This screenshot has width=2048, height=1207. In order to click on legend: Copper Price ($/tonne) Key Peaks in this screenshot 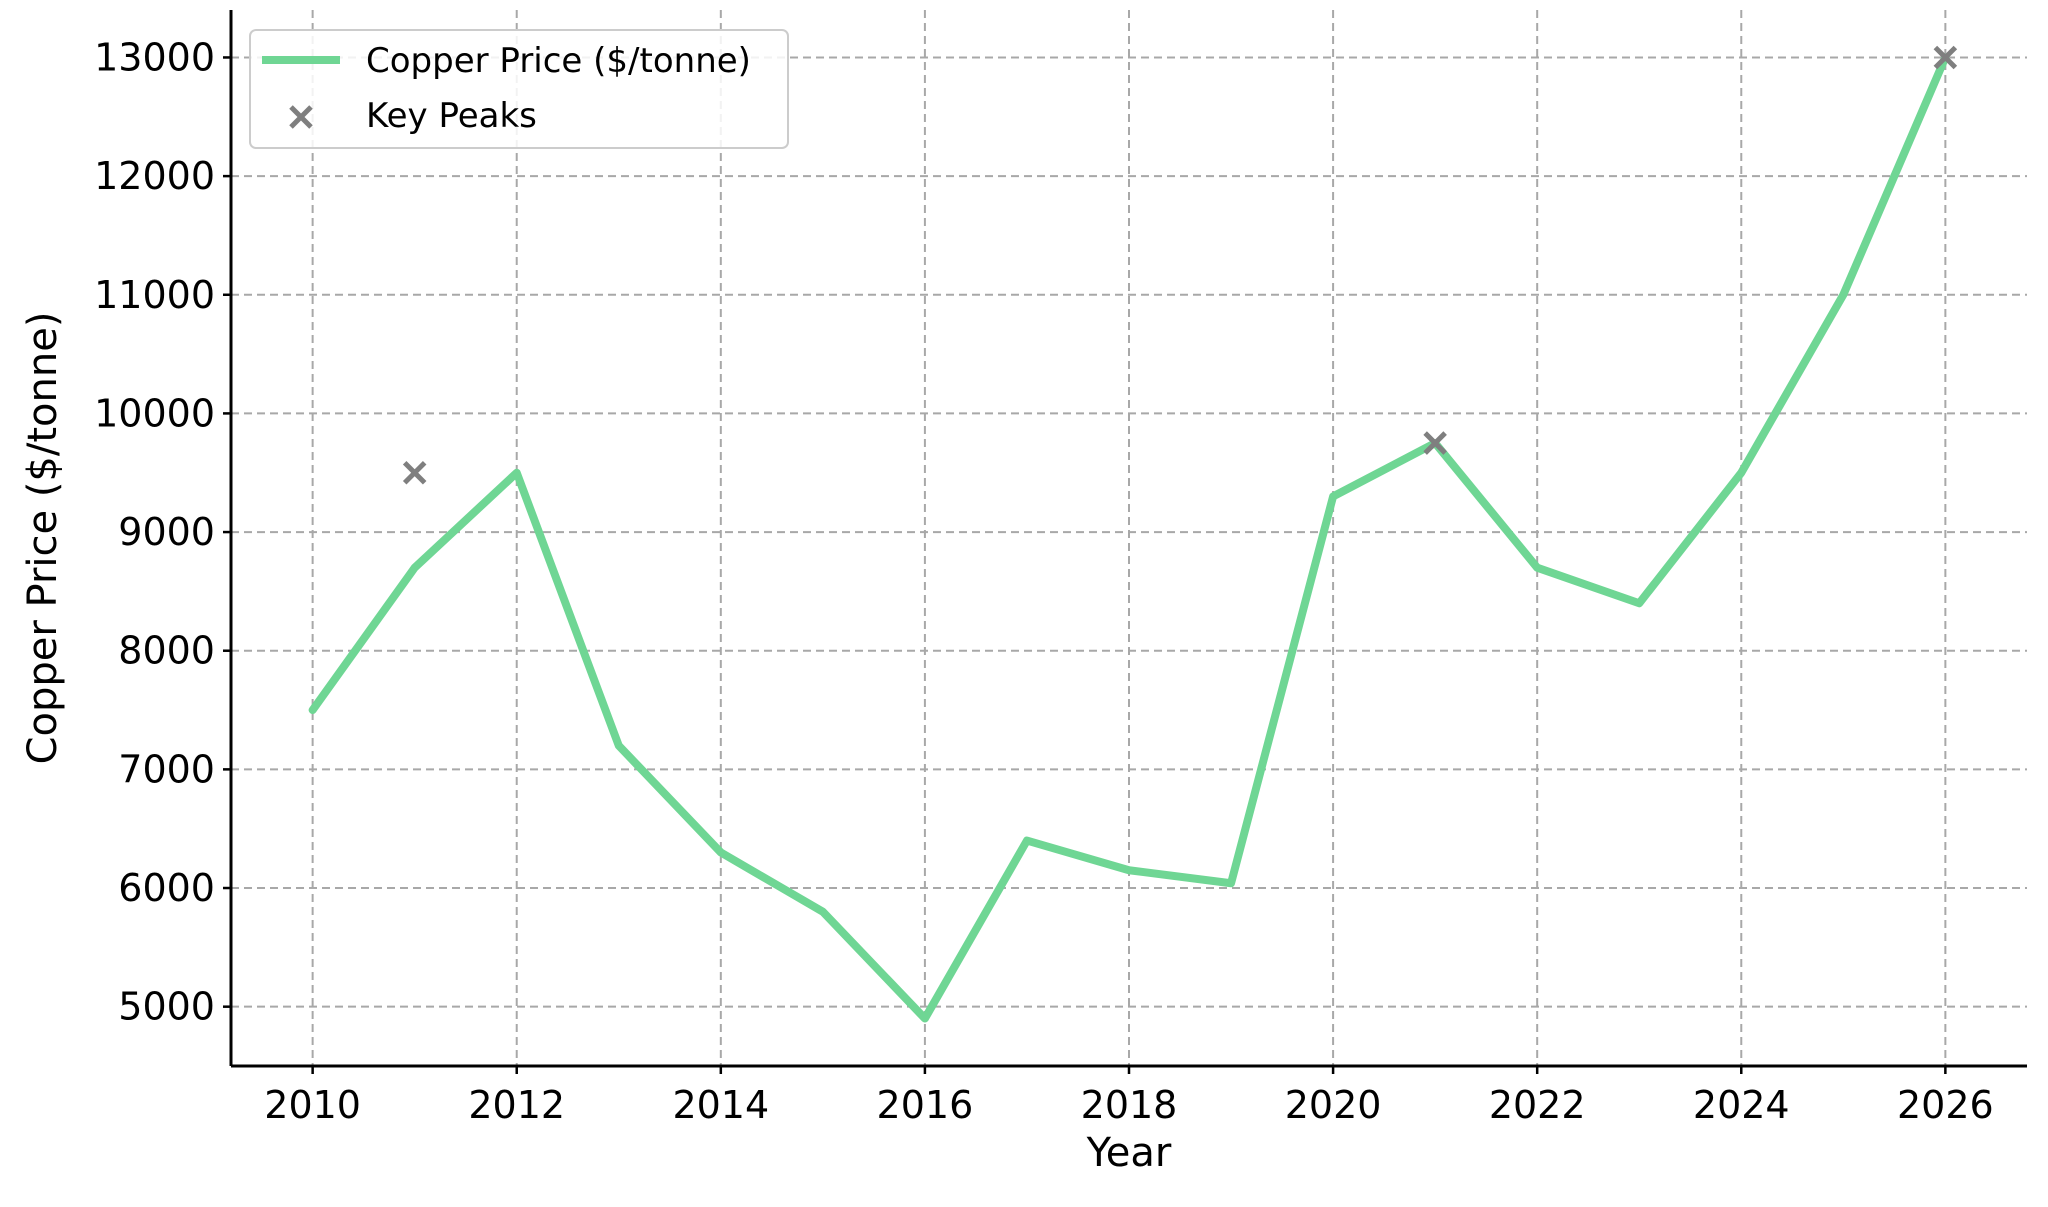, I will do `click(519, 89)`.